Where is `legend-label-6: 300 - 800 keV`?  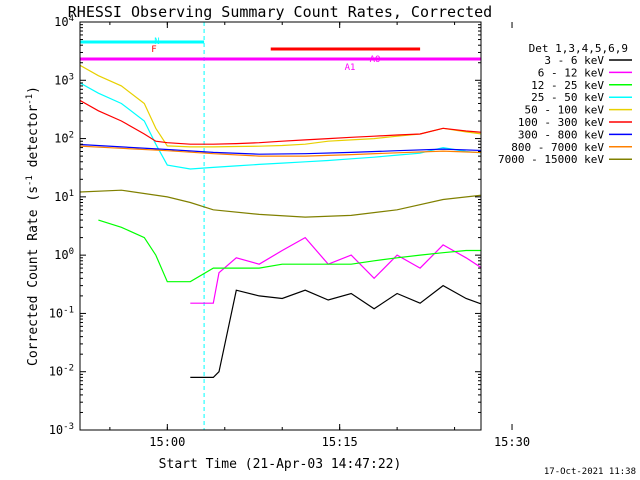 legend-label-6: 300 - 800 keV is located at coordinates (561, 134).